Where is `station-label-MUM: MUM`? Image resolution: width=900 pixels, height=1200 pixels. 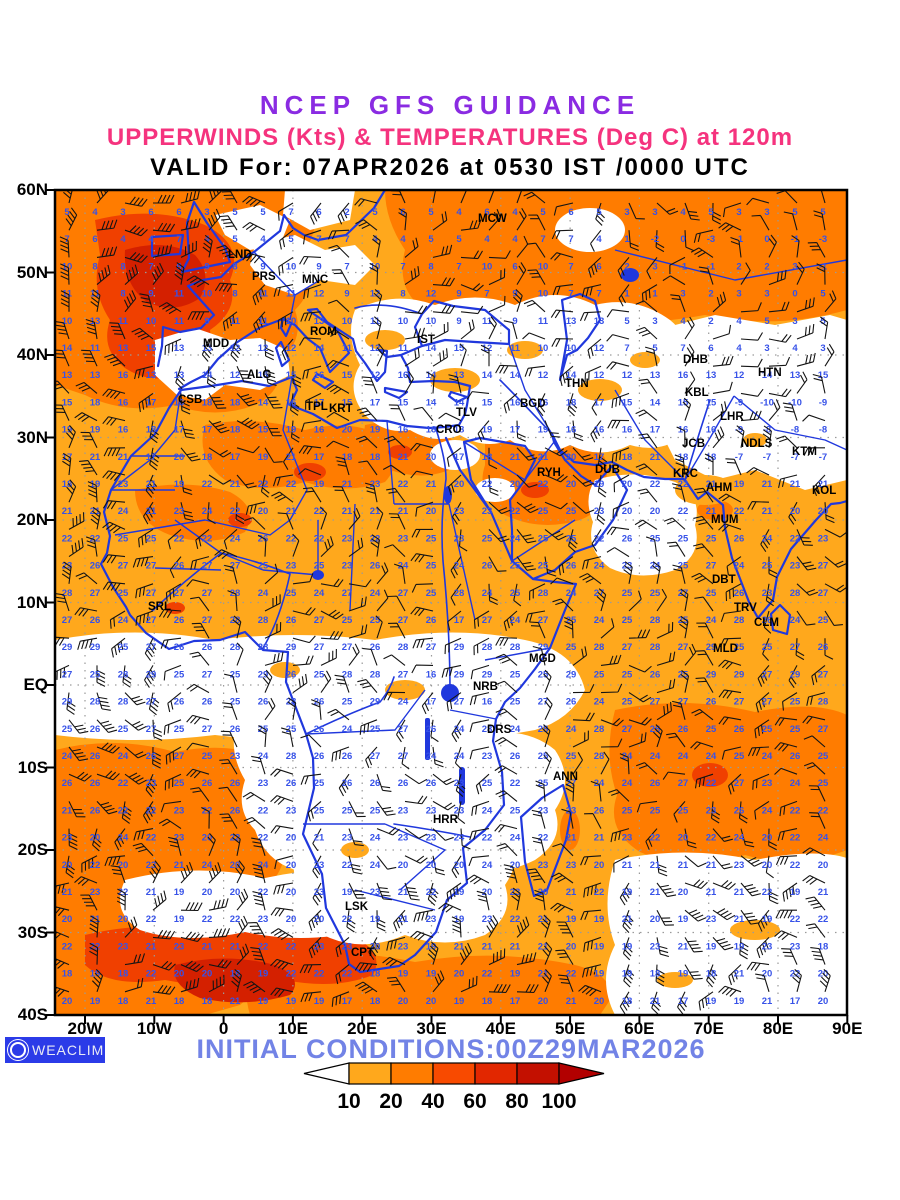
station-label-MUM: MUM is located at coordinates (724, 520).